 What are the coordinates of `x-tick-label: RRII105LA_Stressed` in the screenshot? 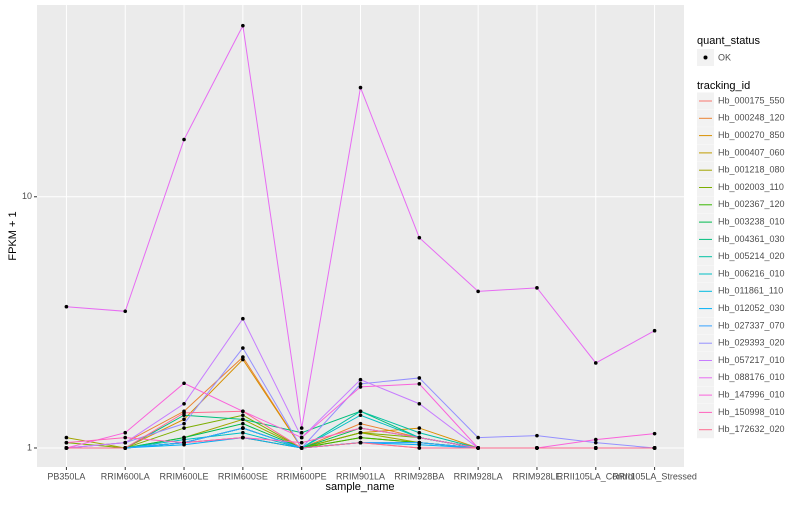 It's located at (654, 476).